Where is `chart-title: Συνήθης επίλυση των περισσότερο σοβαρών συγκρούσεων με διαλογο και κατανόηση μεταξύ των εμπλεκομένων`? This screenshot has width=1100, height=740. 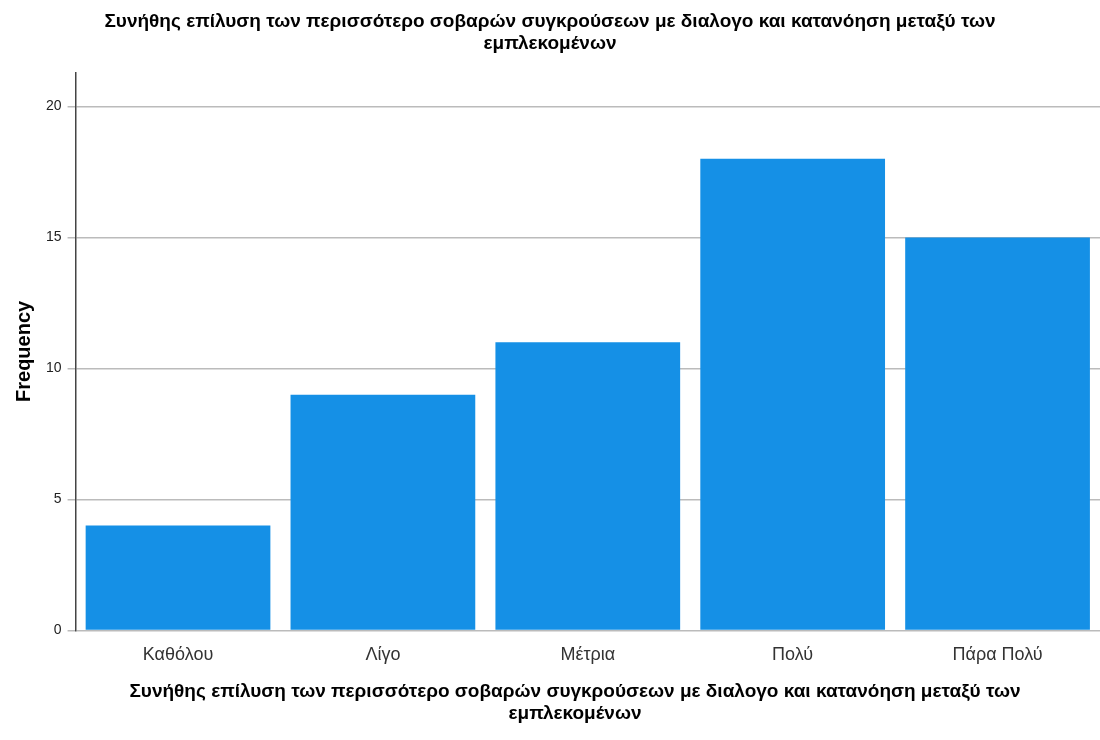 chart-title: Συνήθης επίλυση των περισσότερο σοβαρών συγκρούσεων με διαλογο και κατανόηση μεταξύ των εμπλεκομένων is located at coordinates (550, 32).